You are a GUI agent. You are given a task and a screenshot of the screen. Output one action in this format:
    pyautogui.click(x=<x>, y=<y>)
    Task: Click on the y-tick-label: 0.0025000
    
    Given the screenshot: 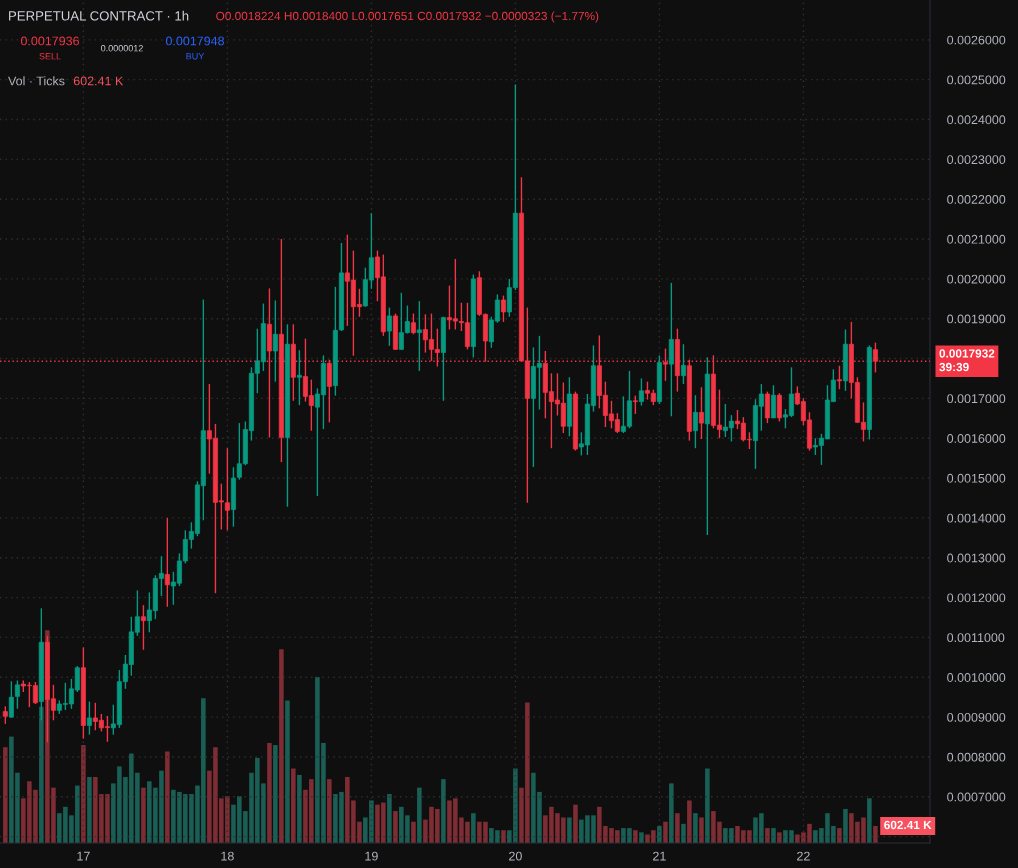 What is the action you would take?
    pyautogui.click(x=976, y=80)
    